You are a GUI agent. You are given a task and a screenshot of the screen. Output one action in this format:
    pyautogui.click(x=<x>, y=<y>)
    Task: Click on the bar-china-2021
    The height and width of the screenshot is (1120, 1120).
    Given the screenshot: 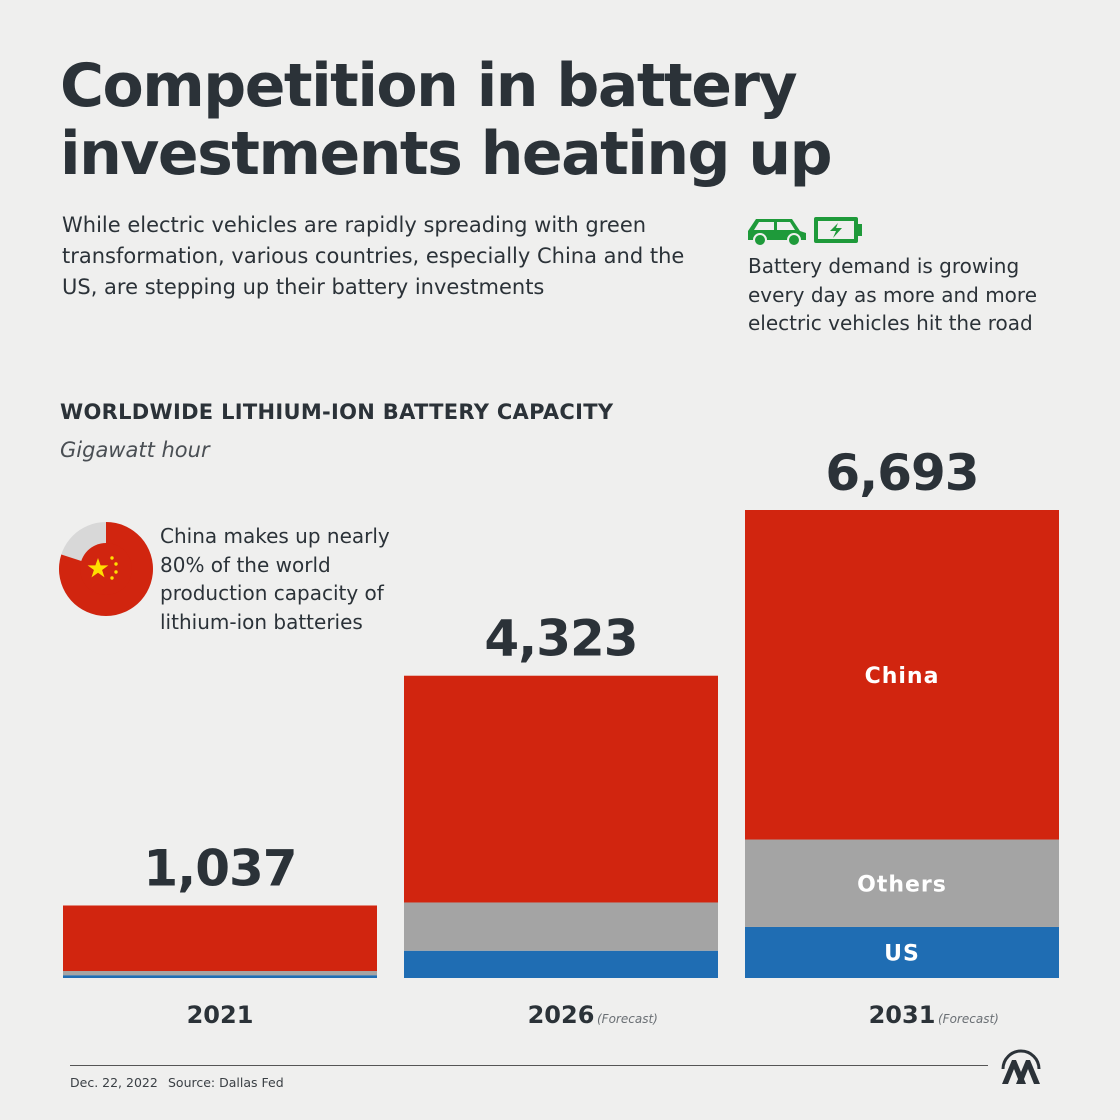 What is the action you would take?
    pyautogui.click(x=220, y=938)
    